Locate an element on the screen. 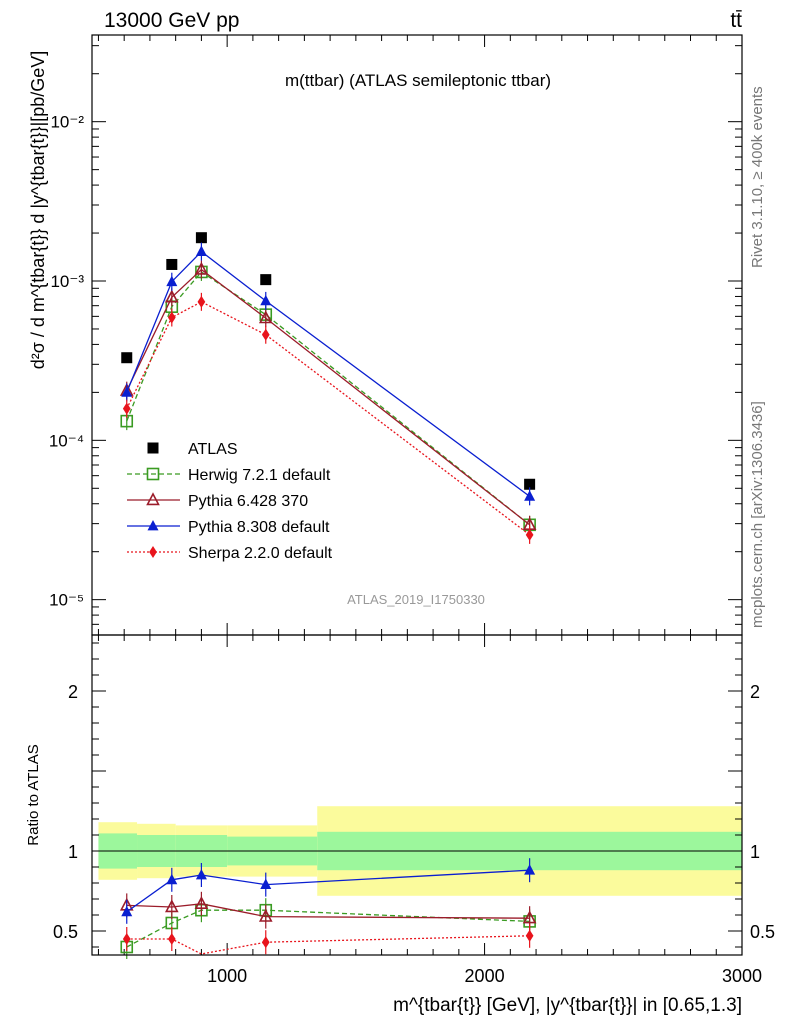  y-axis-label-ratio: Ratio to ATLAS is located at coordinates (33, 794).